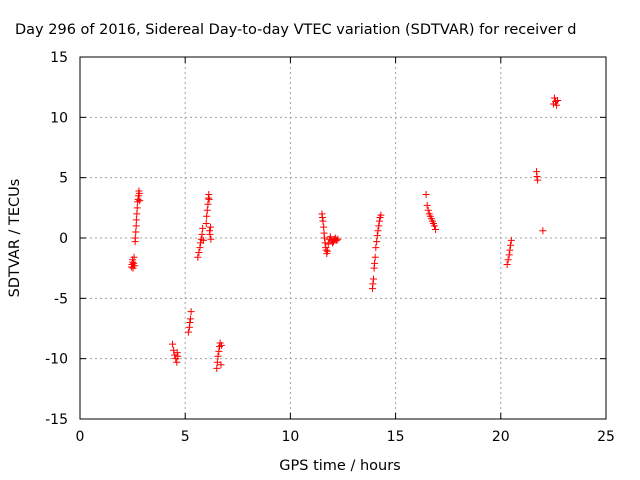  Describe the element at coordinates (59, 118) in the screenshot. I see `y-tick-label: 10` at that location.